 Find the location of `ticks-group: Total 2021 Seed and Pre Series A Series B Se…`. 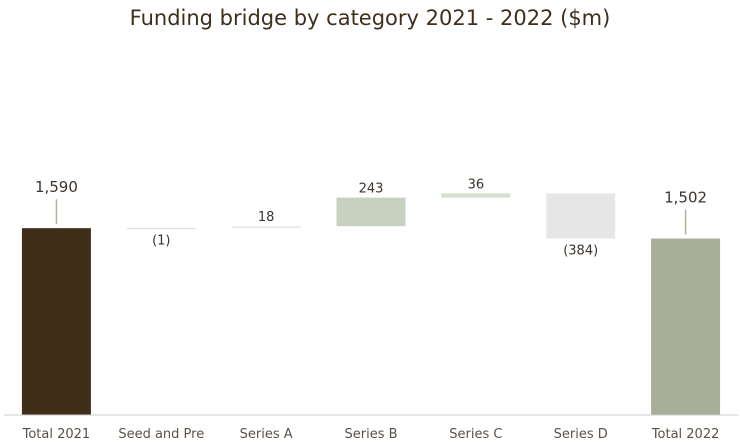

ticks-group: Total 2021 Seed and Pre Series A Series B Se… is located at coordinates (371, 434).